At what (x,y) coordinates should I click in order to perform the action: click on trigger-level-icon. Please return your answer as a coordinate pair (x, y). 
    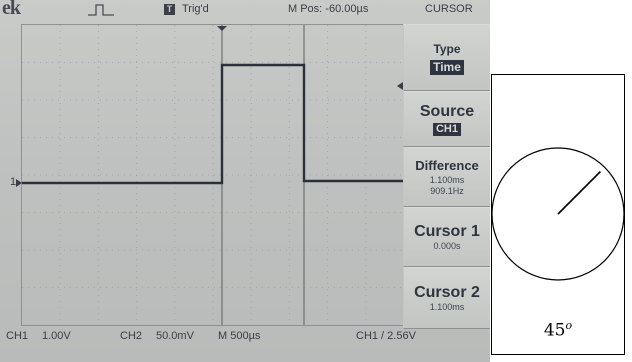
    Looking at the image, I should click on (400, 86).